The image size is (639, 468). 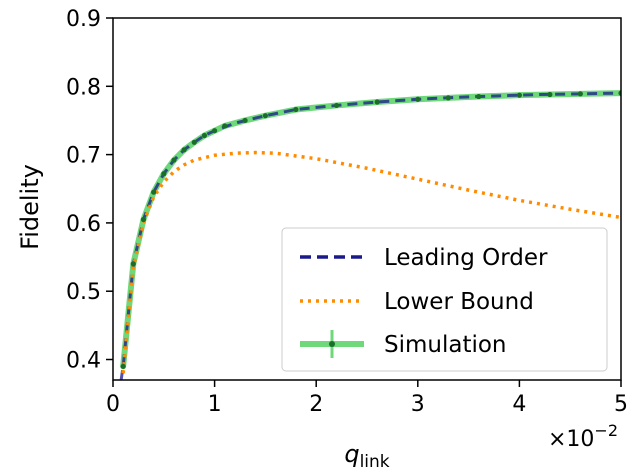 I want to click on x-tick-label-2: 2, so click(x=316, y=404).